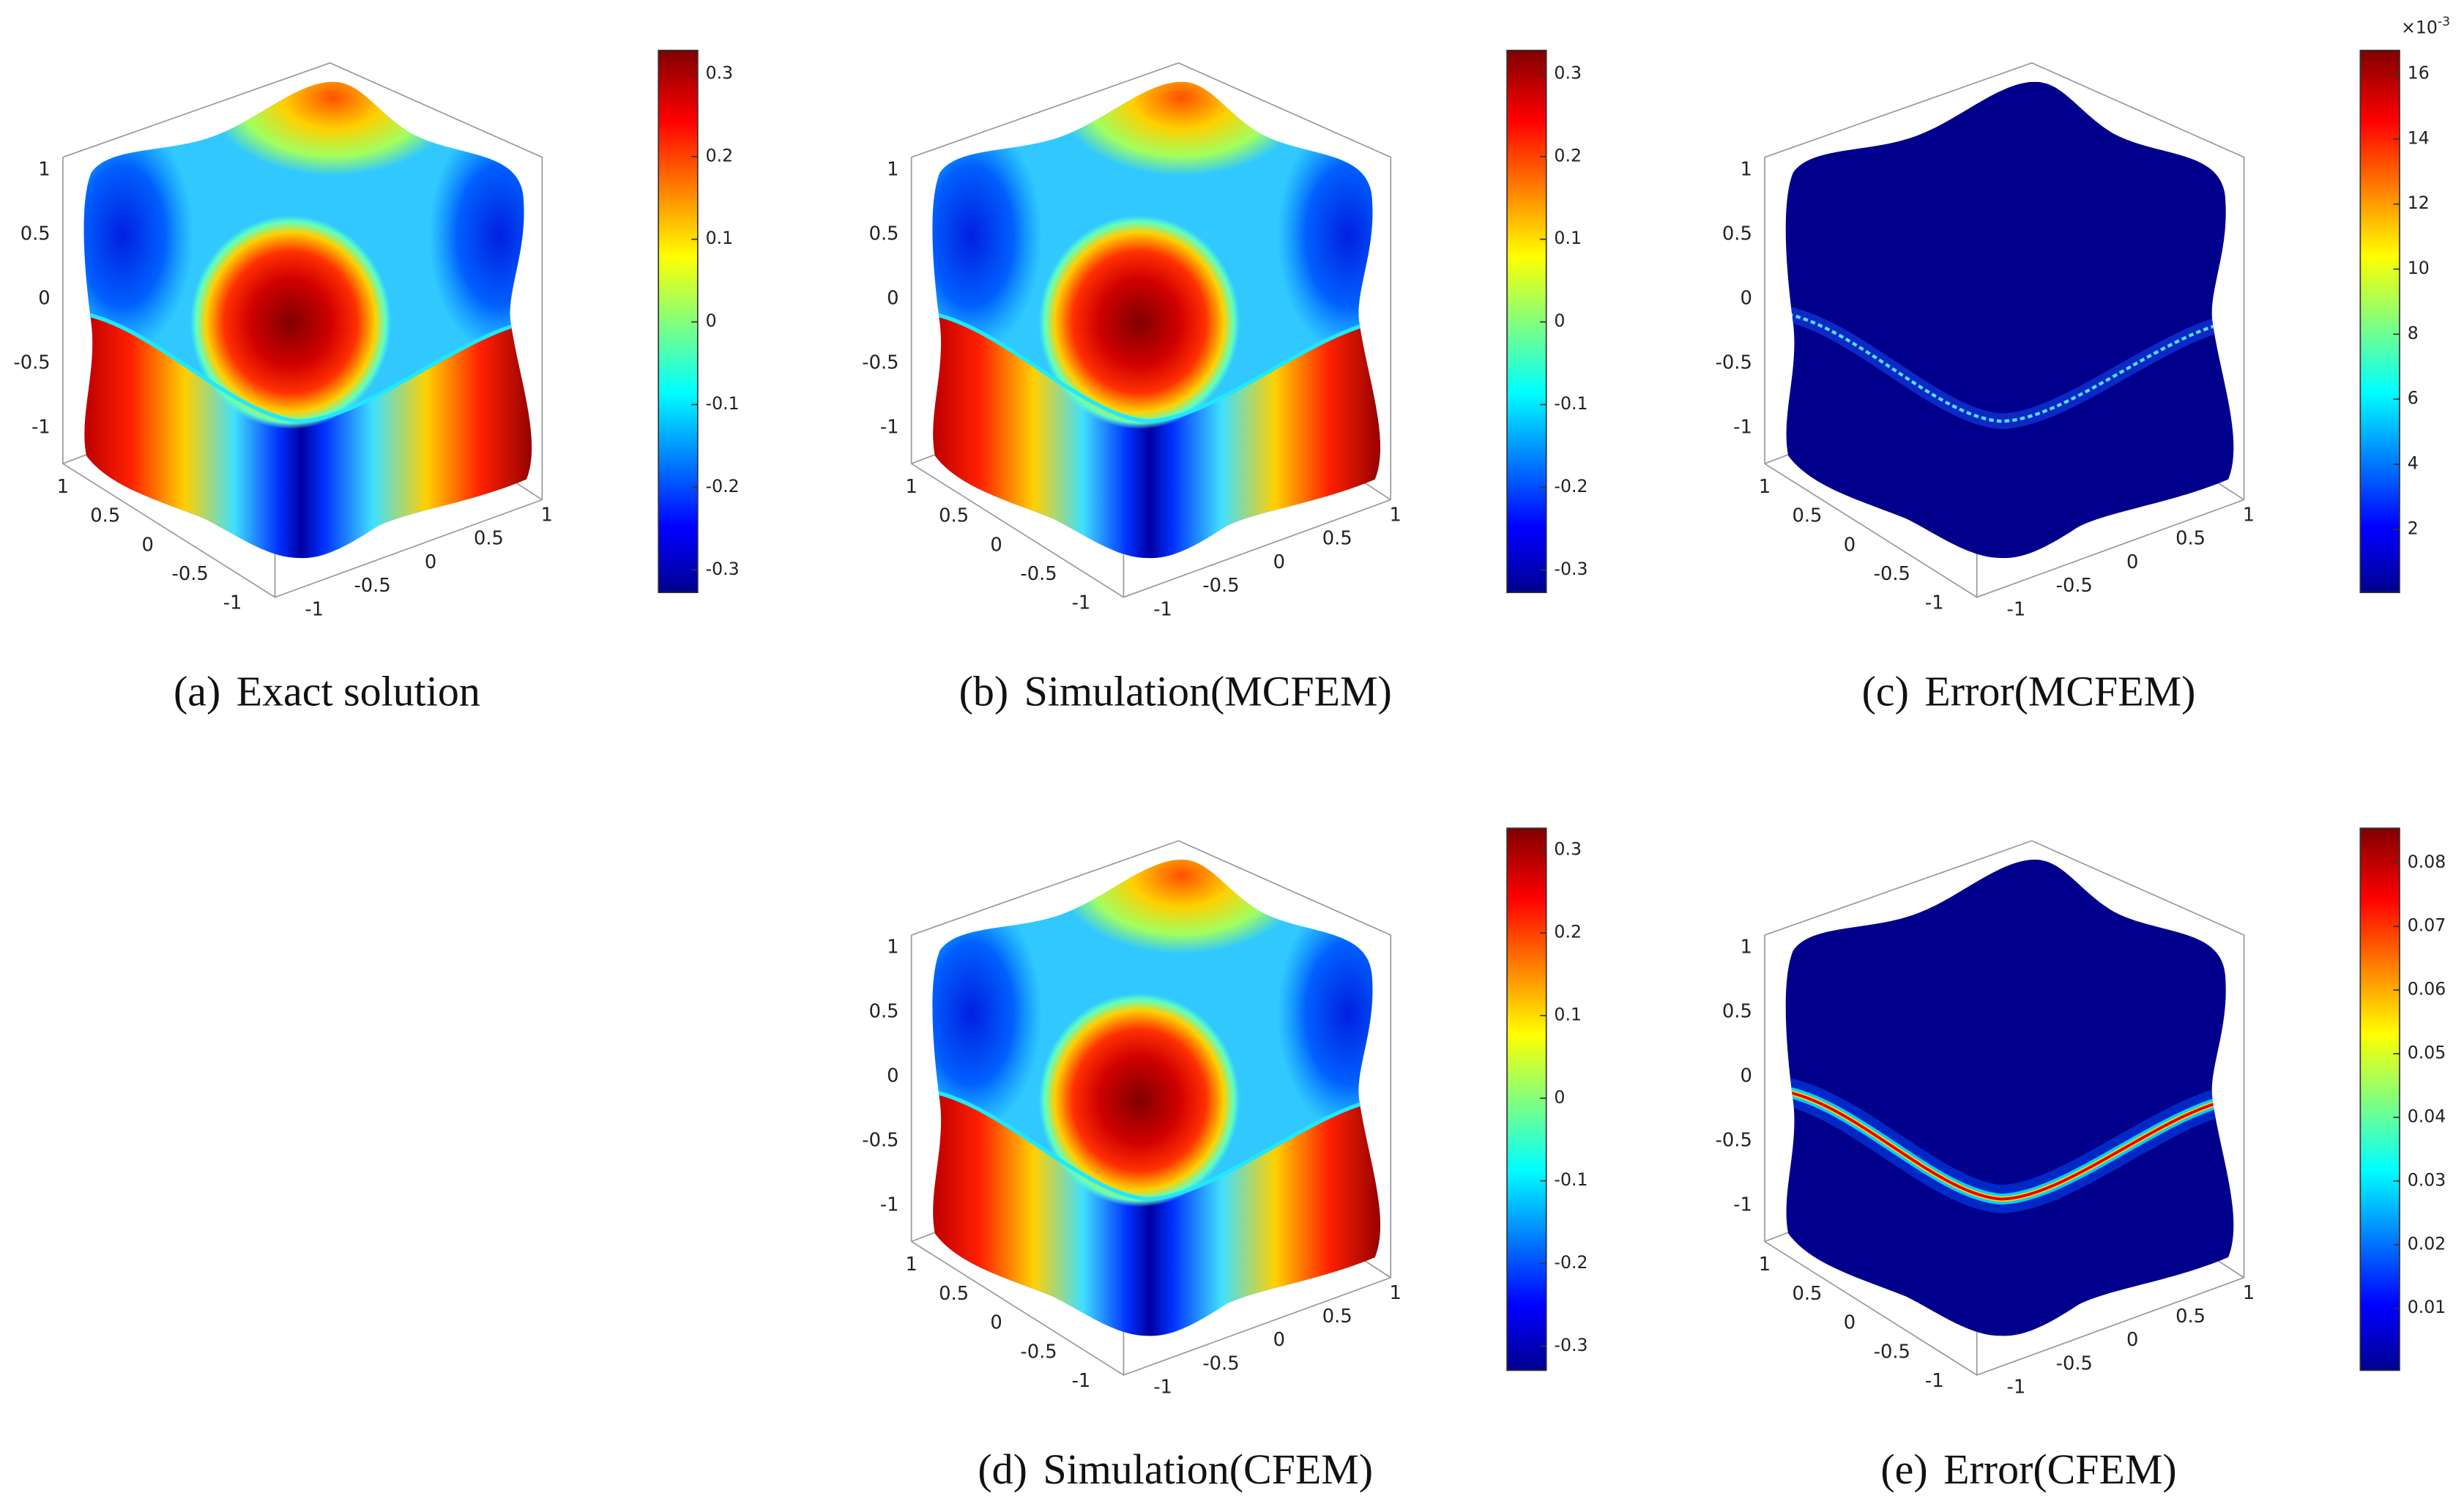 The image size is (2464, 1504). What do you see at coordinates (2419, 137) in the screenshot?
I see `colorbar-tick-label: 14` at bounding box center [2419, 137].